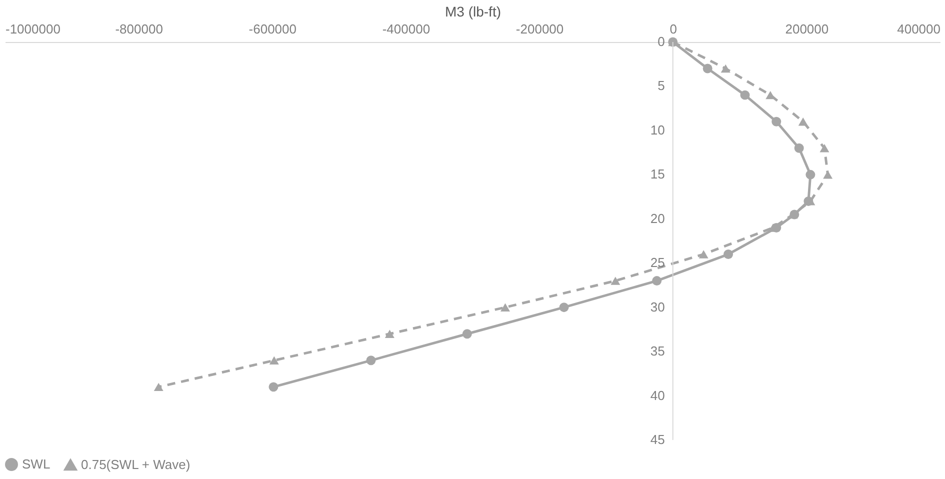 This screenshot has height=479, width=945. Describe the element at coordinates (657, 262) in the screenshot. I see `y-tick-label: 25` at that location.